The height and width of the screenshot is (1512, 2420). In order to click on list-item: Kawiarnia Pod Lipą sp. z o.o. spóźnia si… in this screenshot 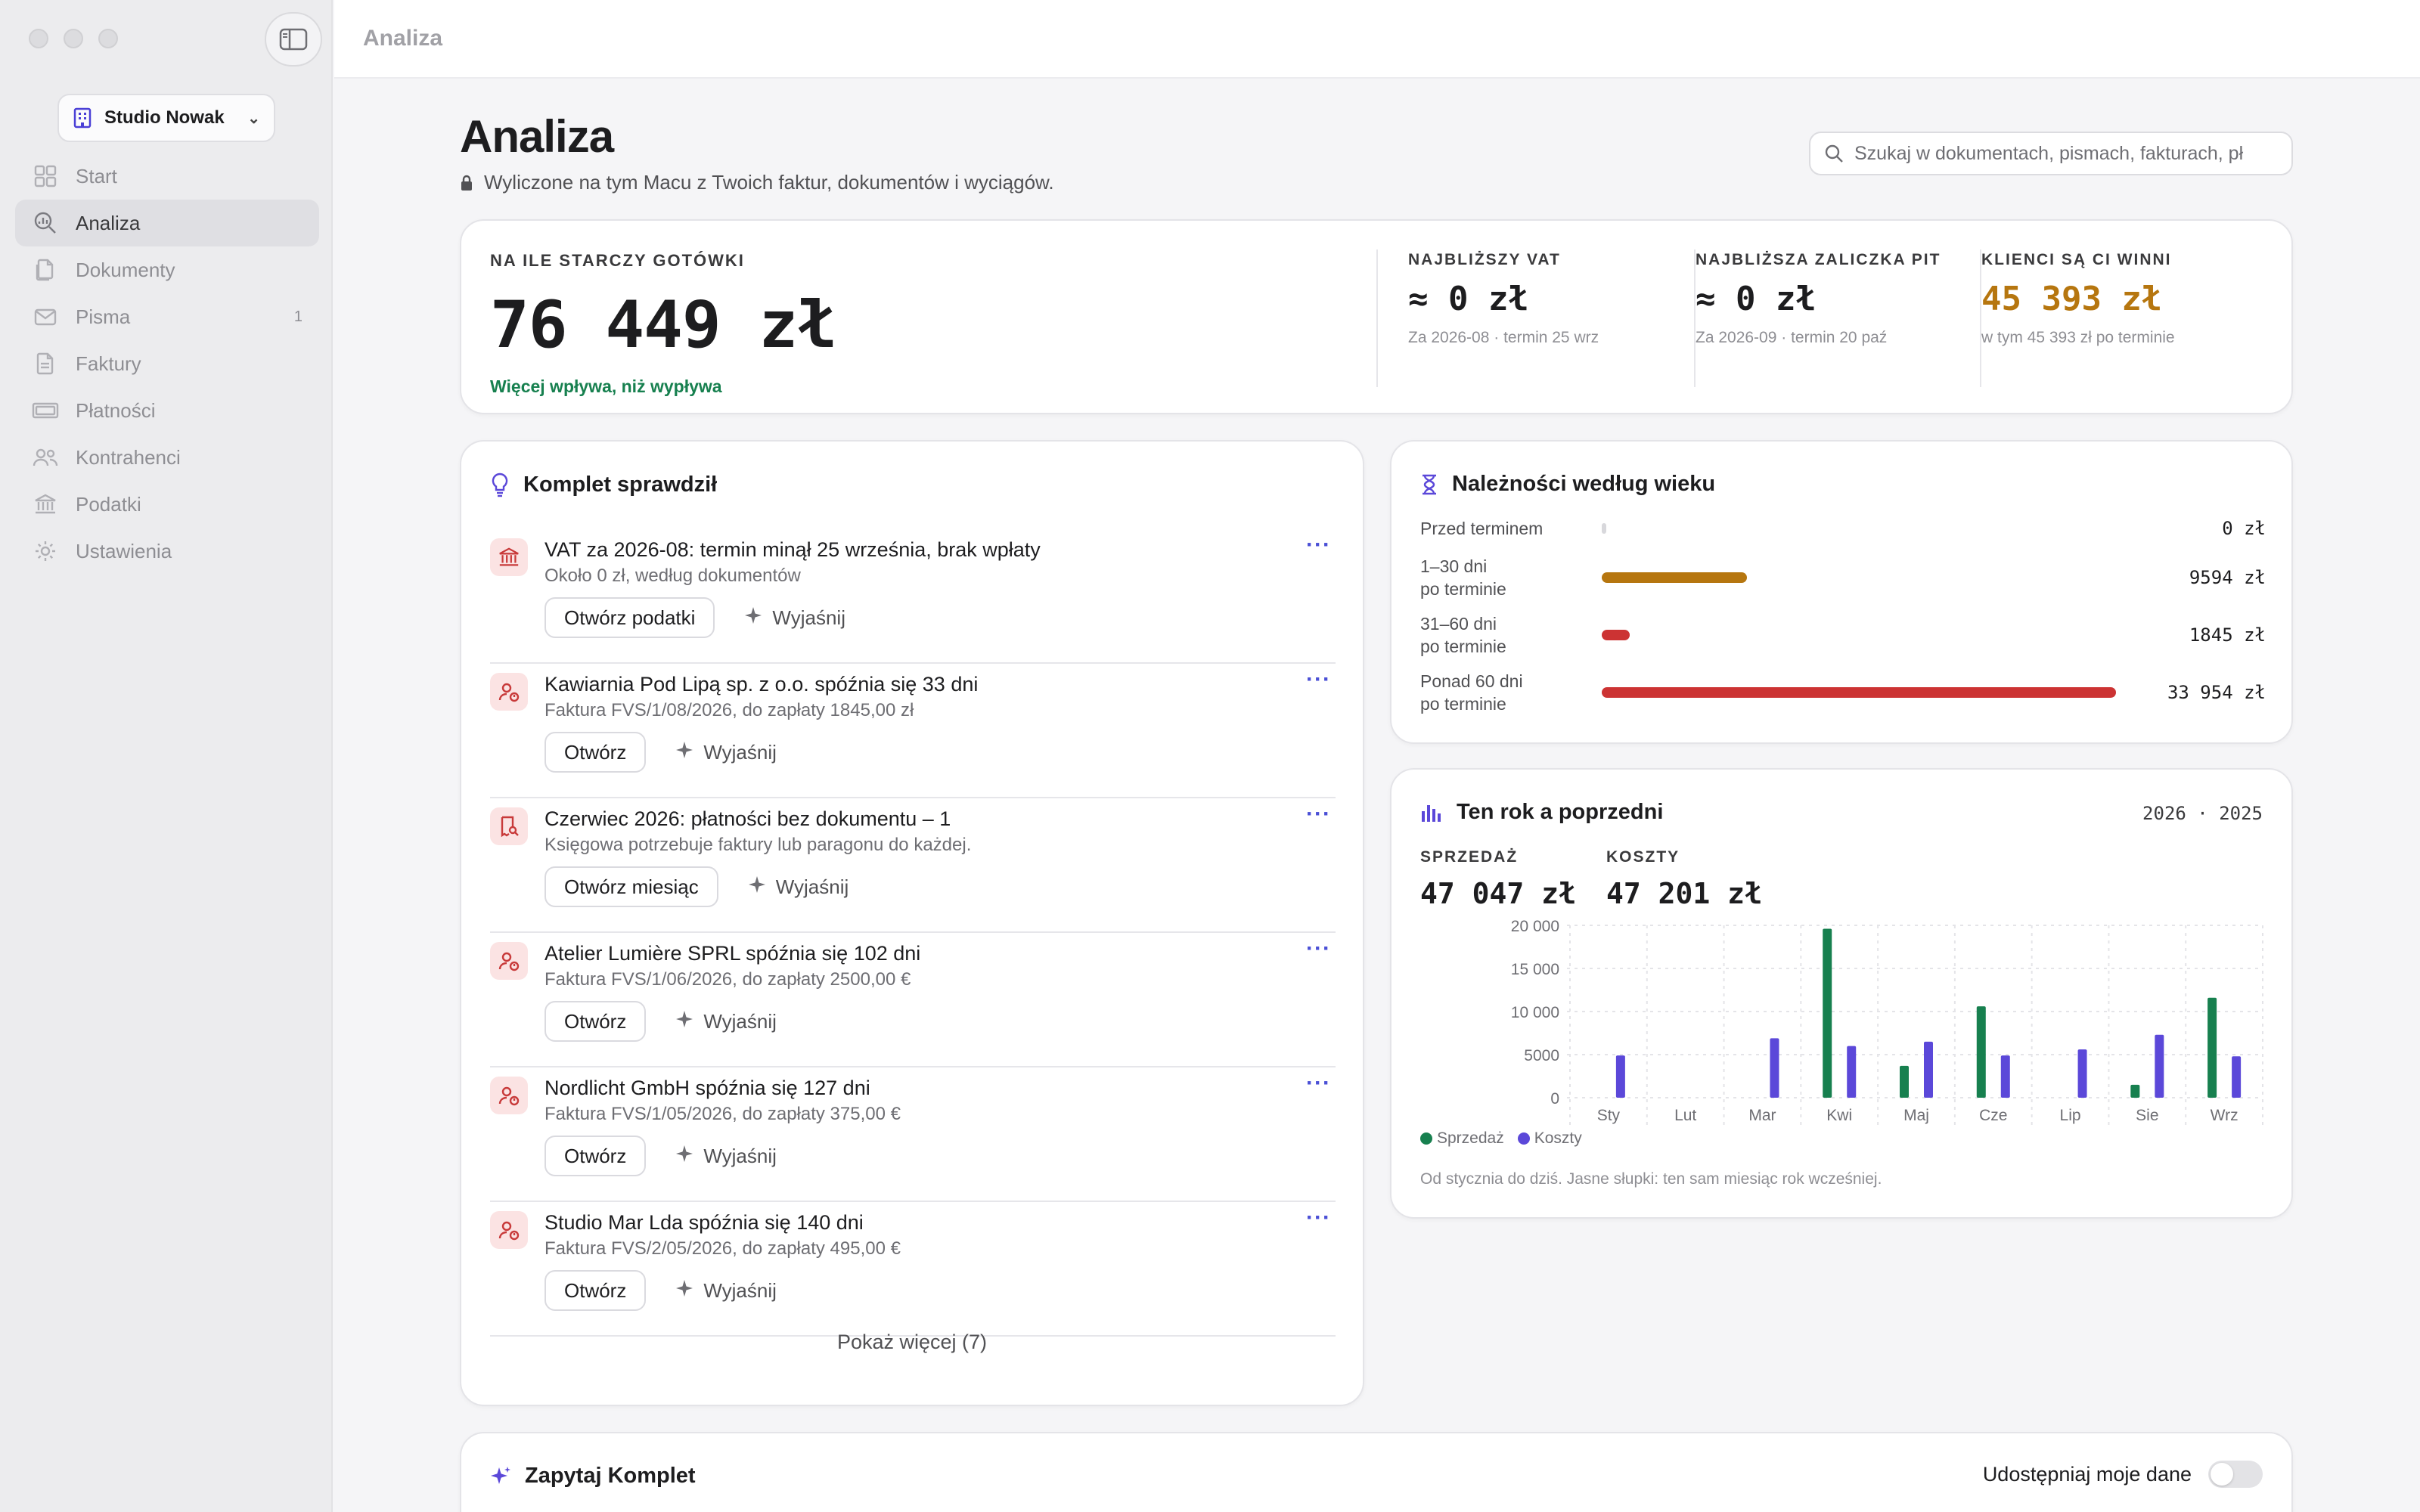, I will do `click(913, 731)`.